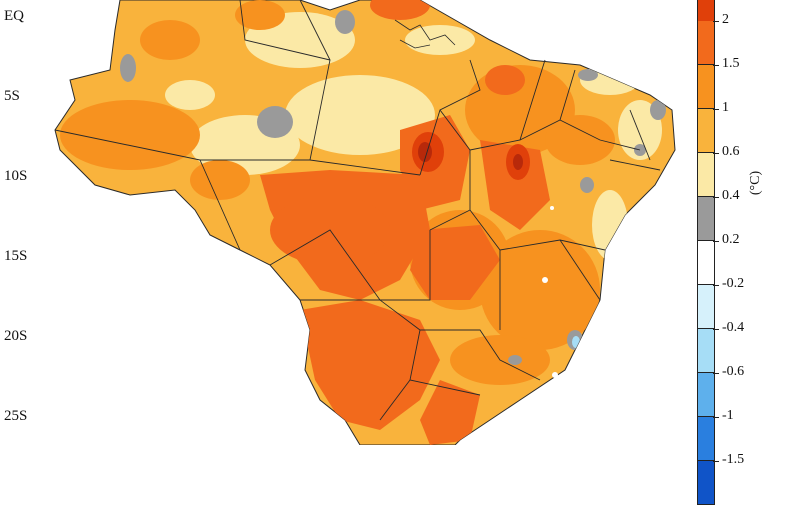 The height and width of the screenshot is (505, 800). What do you see at coordinates (16, 336) in the screenshot?
I see `lat-label-20s: 20S` at bounding box center [16, 336].